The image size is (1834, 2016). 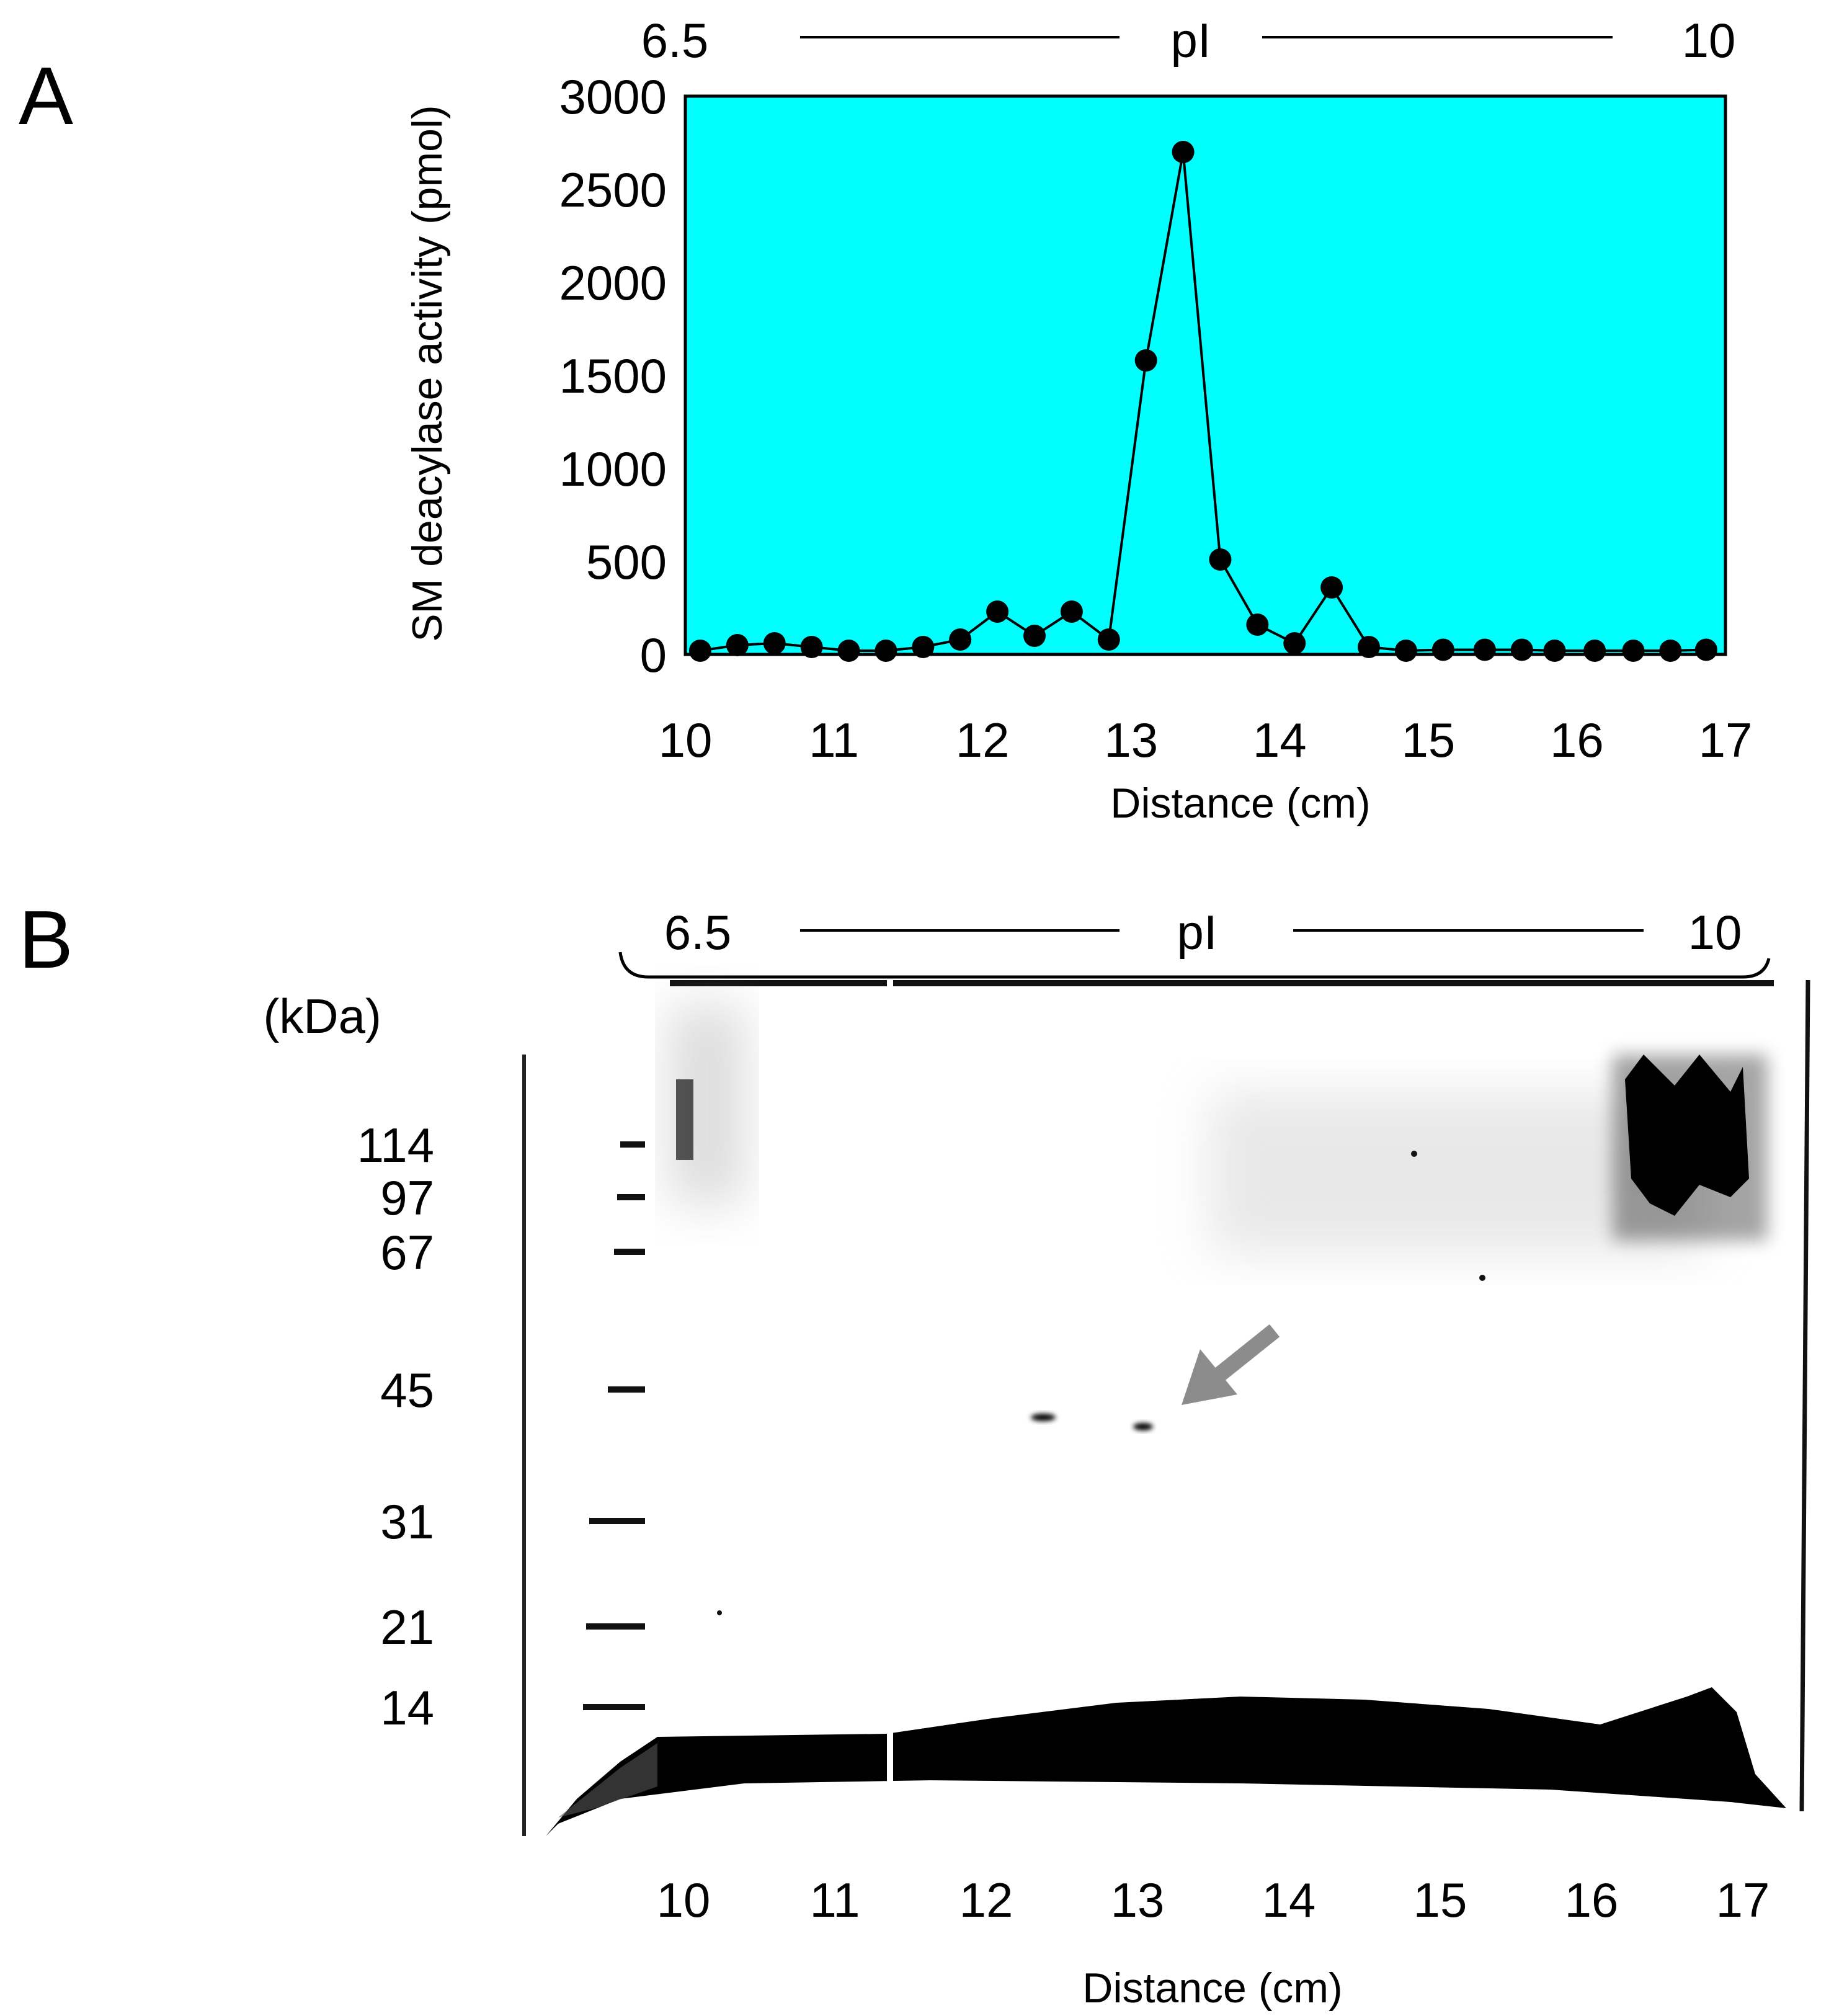 I want to click on gel-x-axis-title: Distance (cm), so click(x=1212, y=1989).